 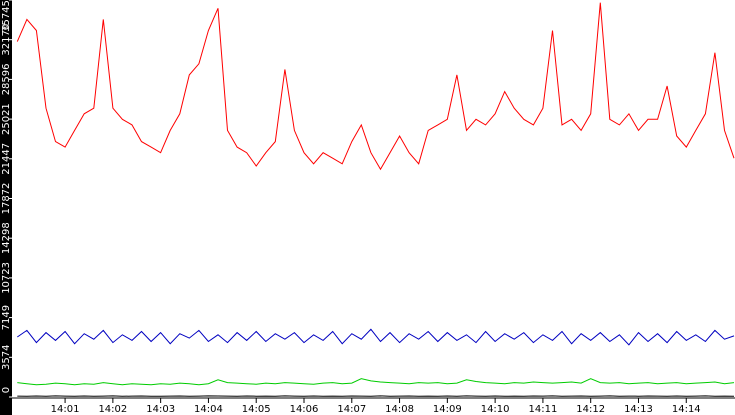 What do you see at coordinates (6, 317) in the screenshot?
I see `y-tick-label: 7149` at bounding box center [6, 317].